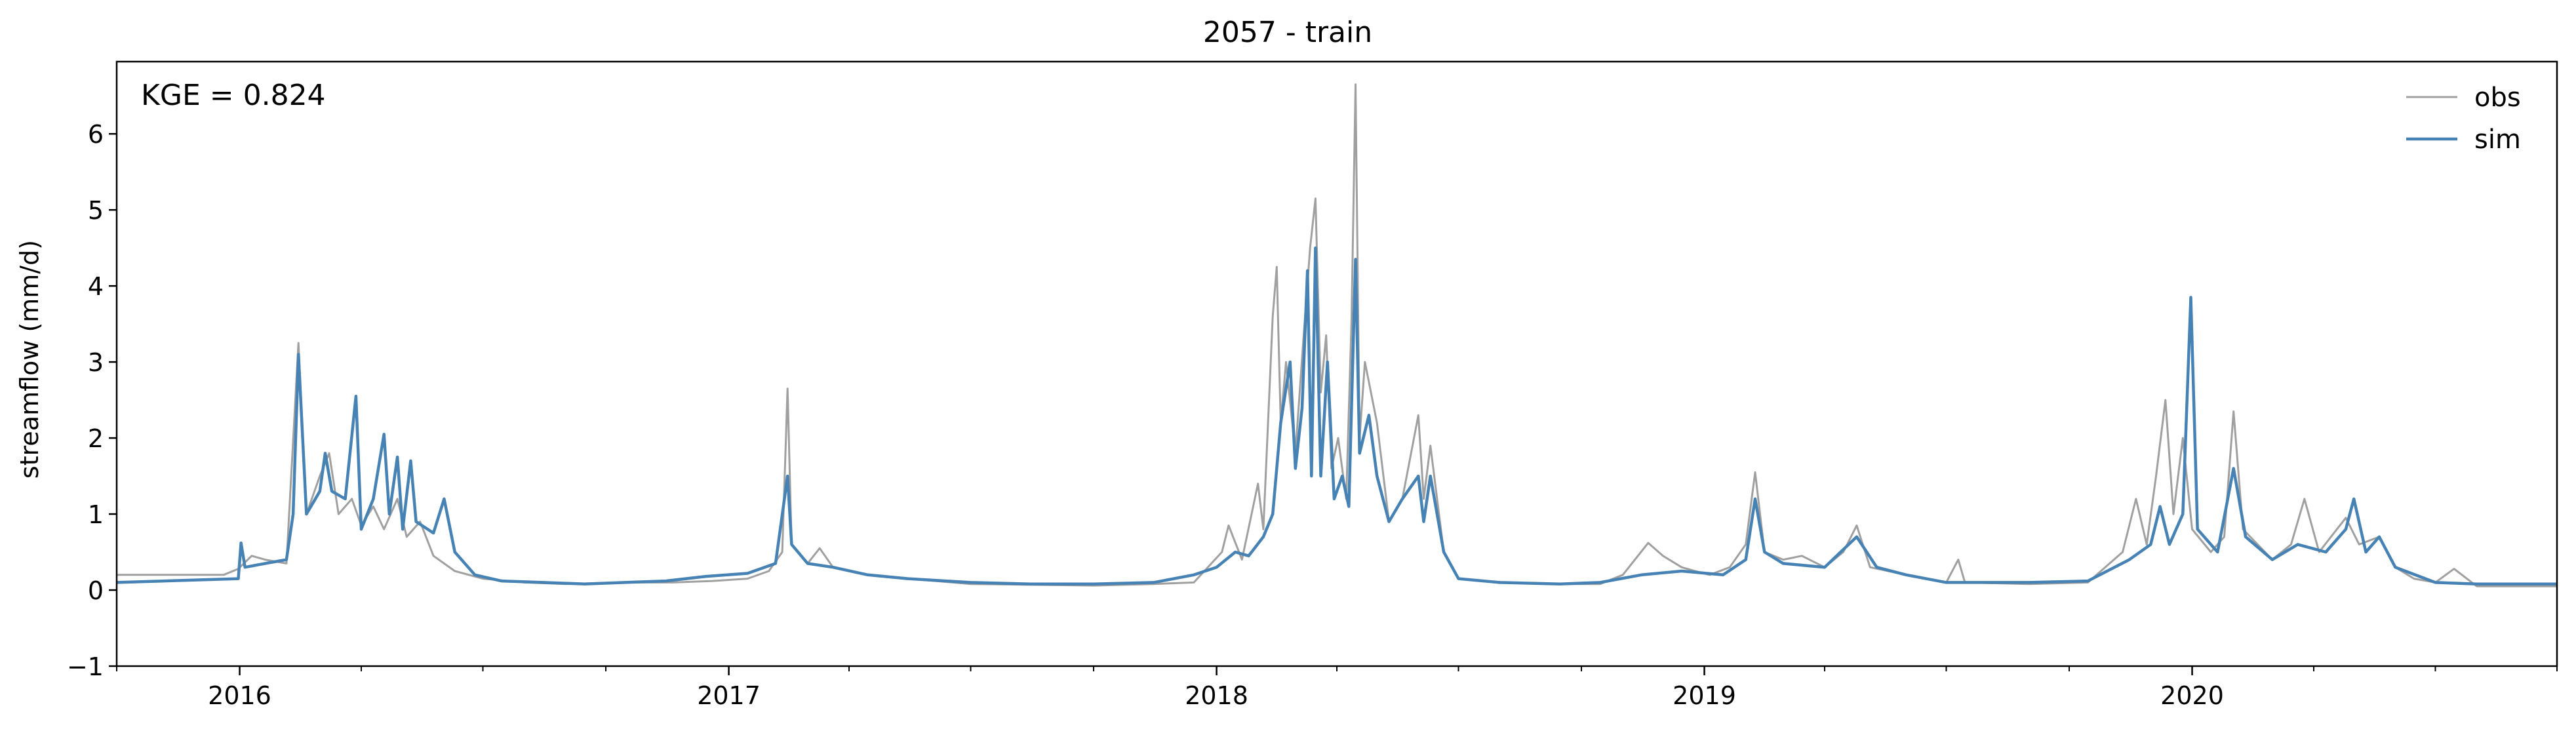  Describe the element at coordinates (239, 695) in the screenshot. I see `x-tick-label: 2016` at that location.